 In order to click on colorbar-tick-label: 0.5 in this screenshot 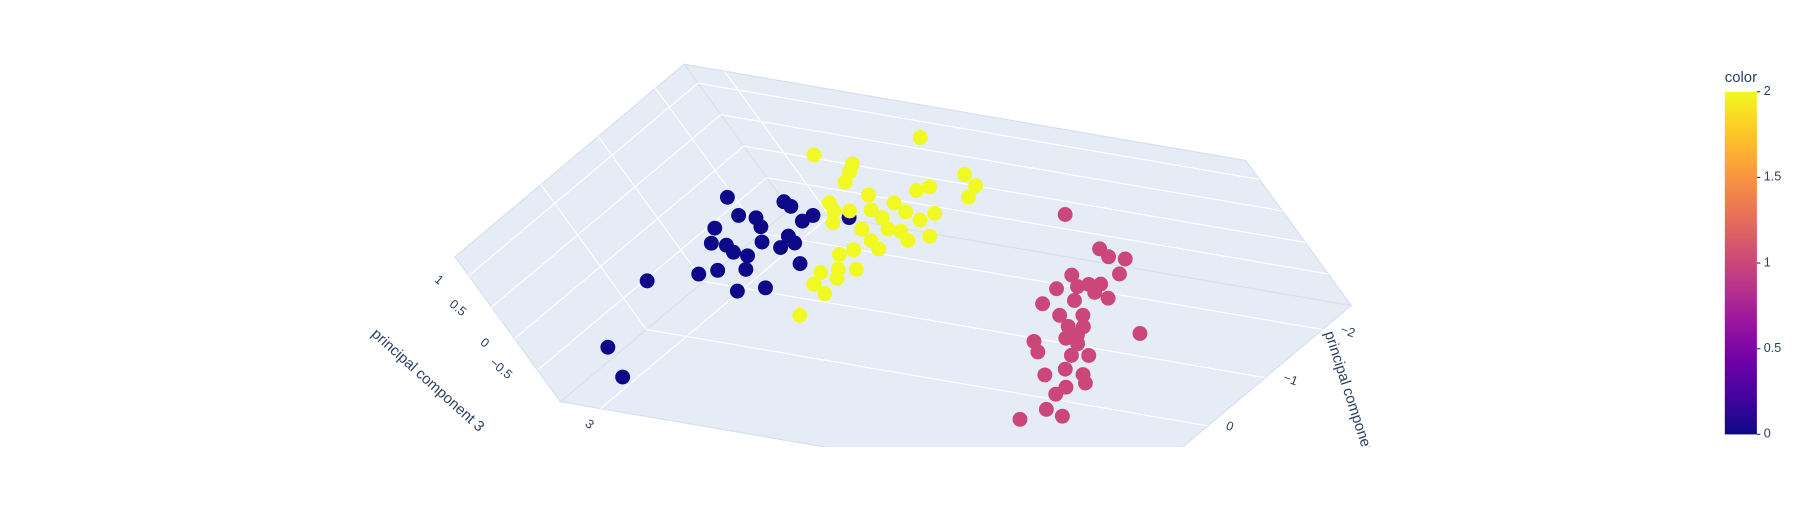, I will do `click(1773, 348)`.